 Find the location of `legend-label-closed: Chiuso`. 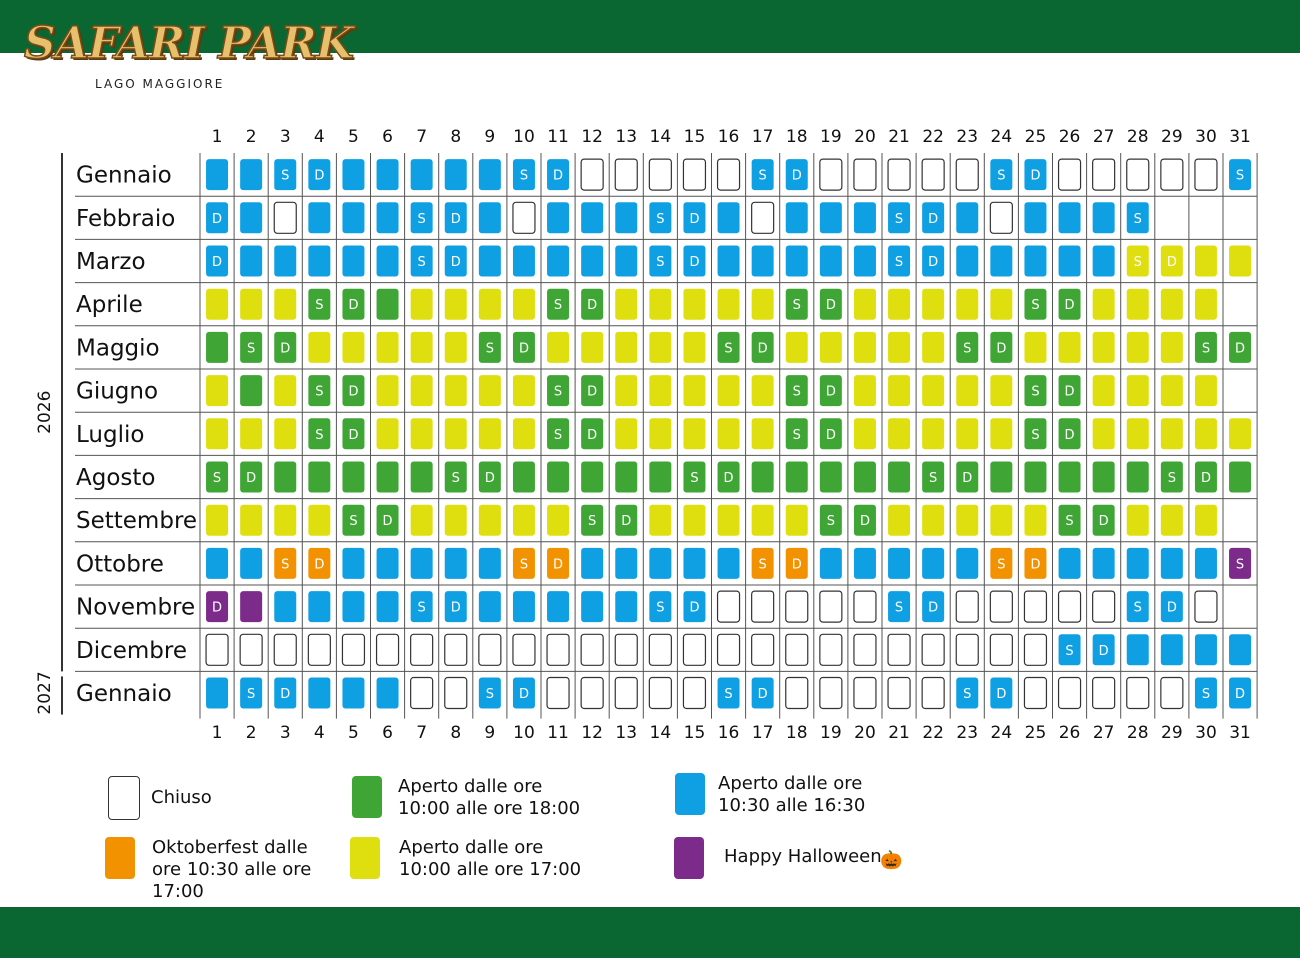

legend-label-closed: Chiuso is located at coordinates (181, 797).